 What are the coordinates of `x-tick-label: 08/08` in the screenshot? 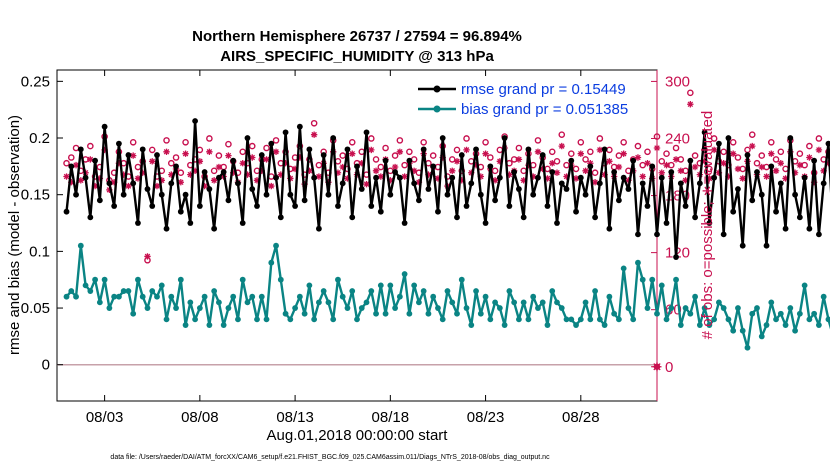 It's located at (200, 417).